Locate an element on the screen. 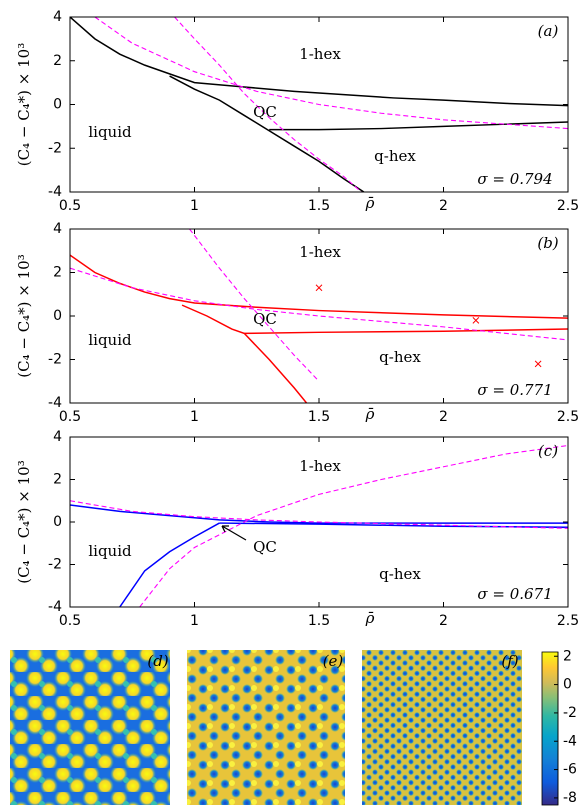  sigma-label: σ = 0.771 is located at coordinates (514, 390).